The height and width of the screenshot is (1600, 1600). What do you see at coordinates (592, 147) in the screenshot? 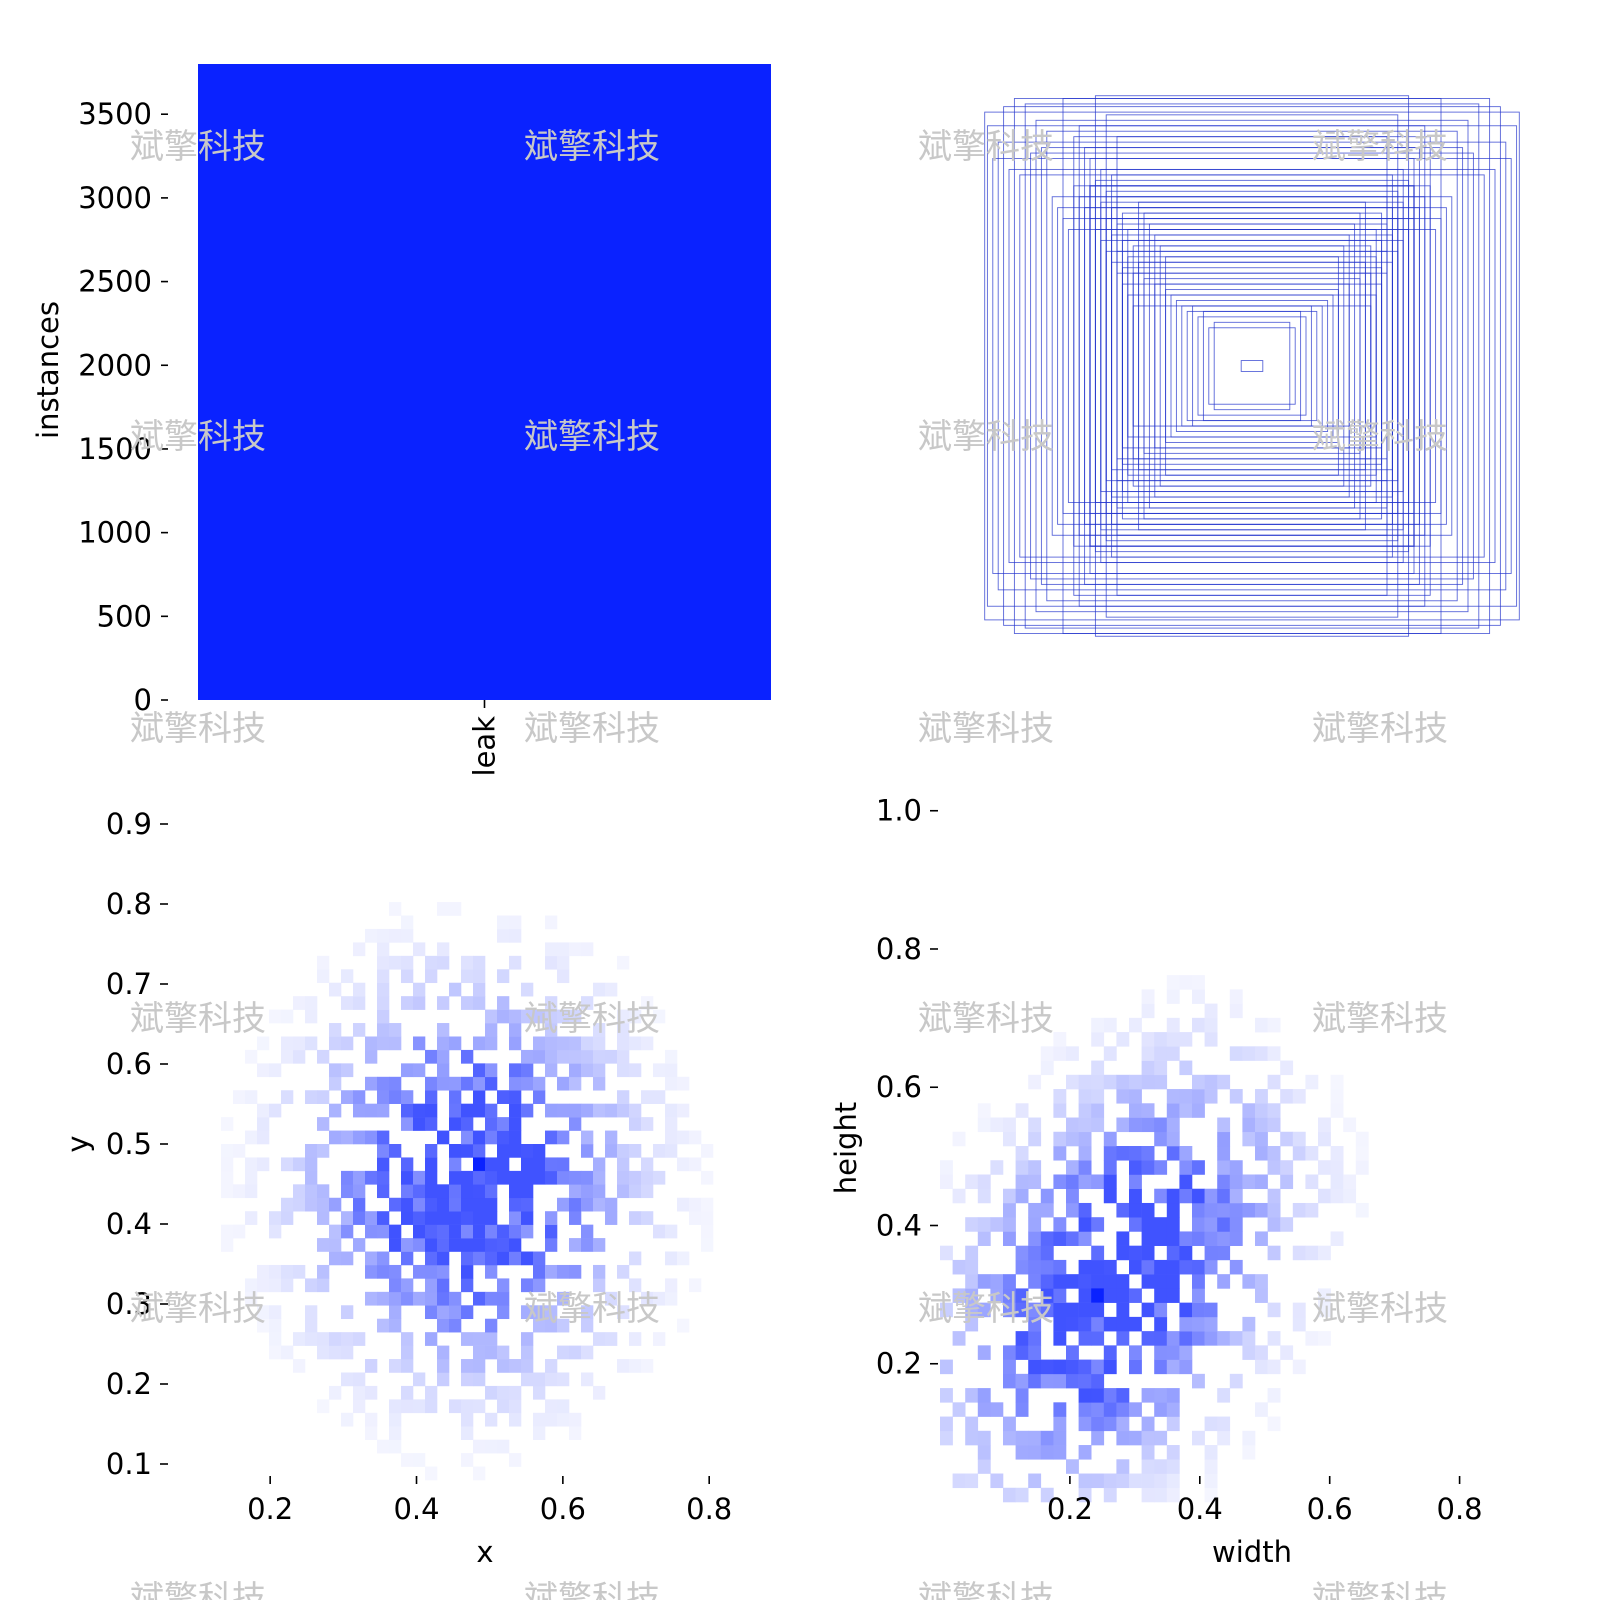
I see `watermark-text: 斌擎科技` at bounding box center [592, 147].